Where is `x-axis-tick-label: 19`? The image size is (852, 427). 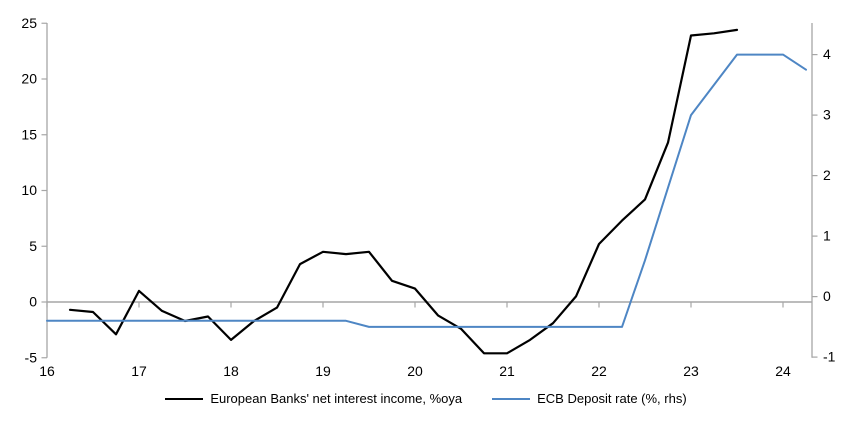
x-axis-tick-label: 19 is located at coordinates (323, 371).